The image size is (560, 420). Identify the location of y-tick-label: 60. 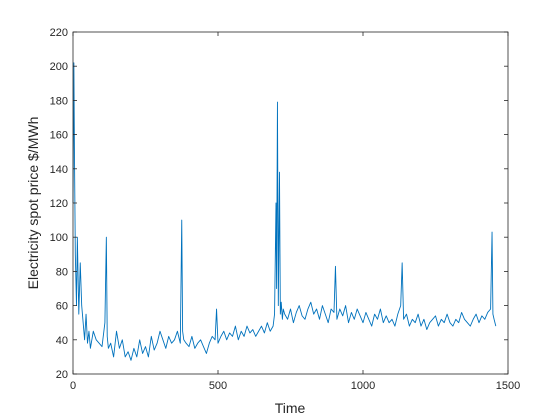
(62, 307).